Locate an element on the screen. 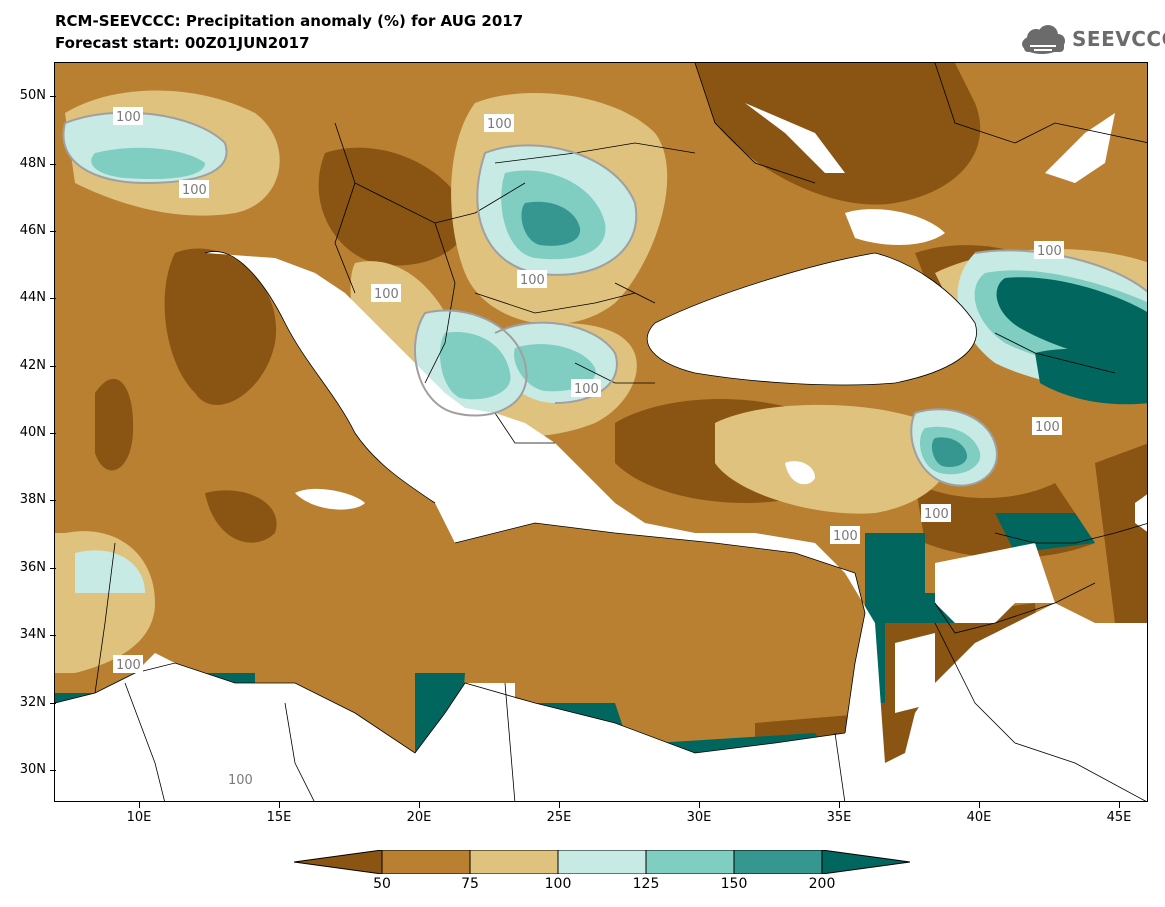 The image size is (1165, 907). colorbar-label: 200 is located at coordinates (822, 884).